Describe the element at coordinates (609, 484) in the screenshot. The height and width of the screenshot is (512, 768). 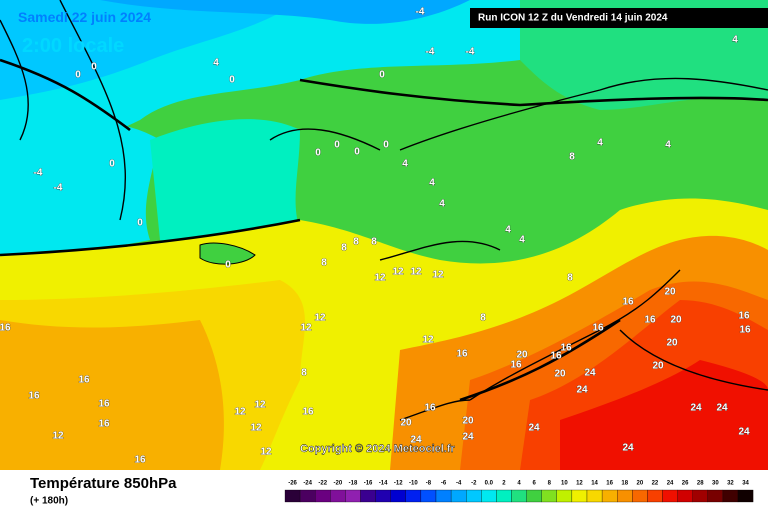
I see `legend-label: 16` at that location.